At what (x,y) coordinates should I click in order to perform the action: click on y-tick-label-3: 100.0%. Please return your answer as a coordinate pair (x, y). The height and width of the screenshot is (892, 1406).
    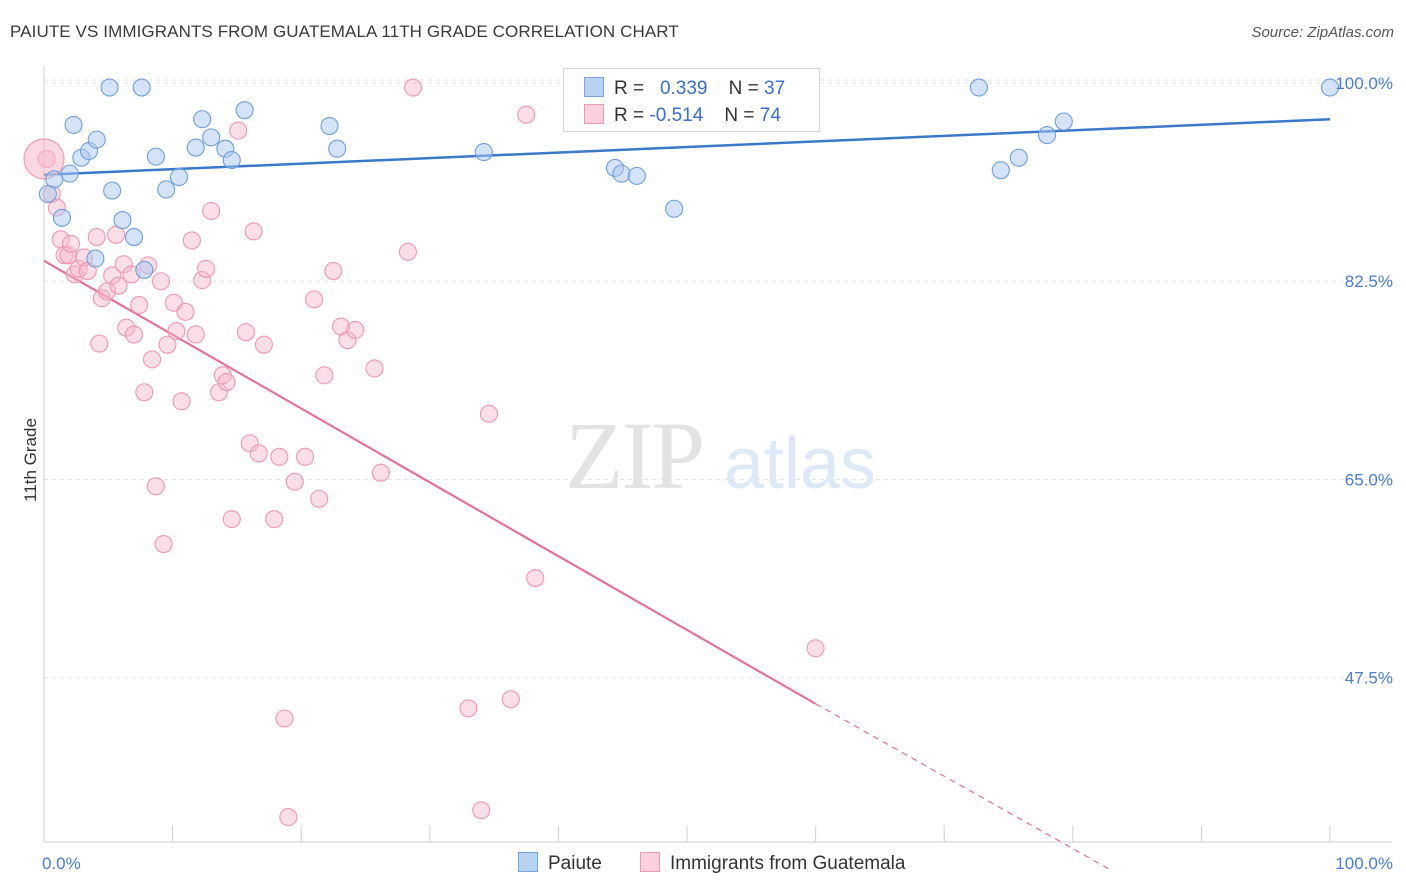
    Looking at the image, I should click on (1364, 83).